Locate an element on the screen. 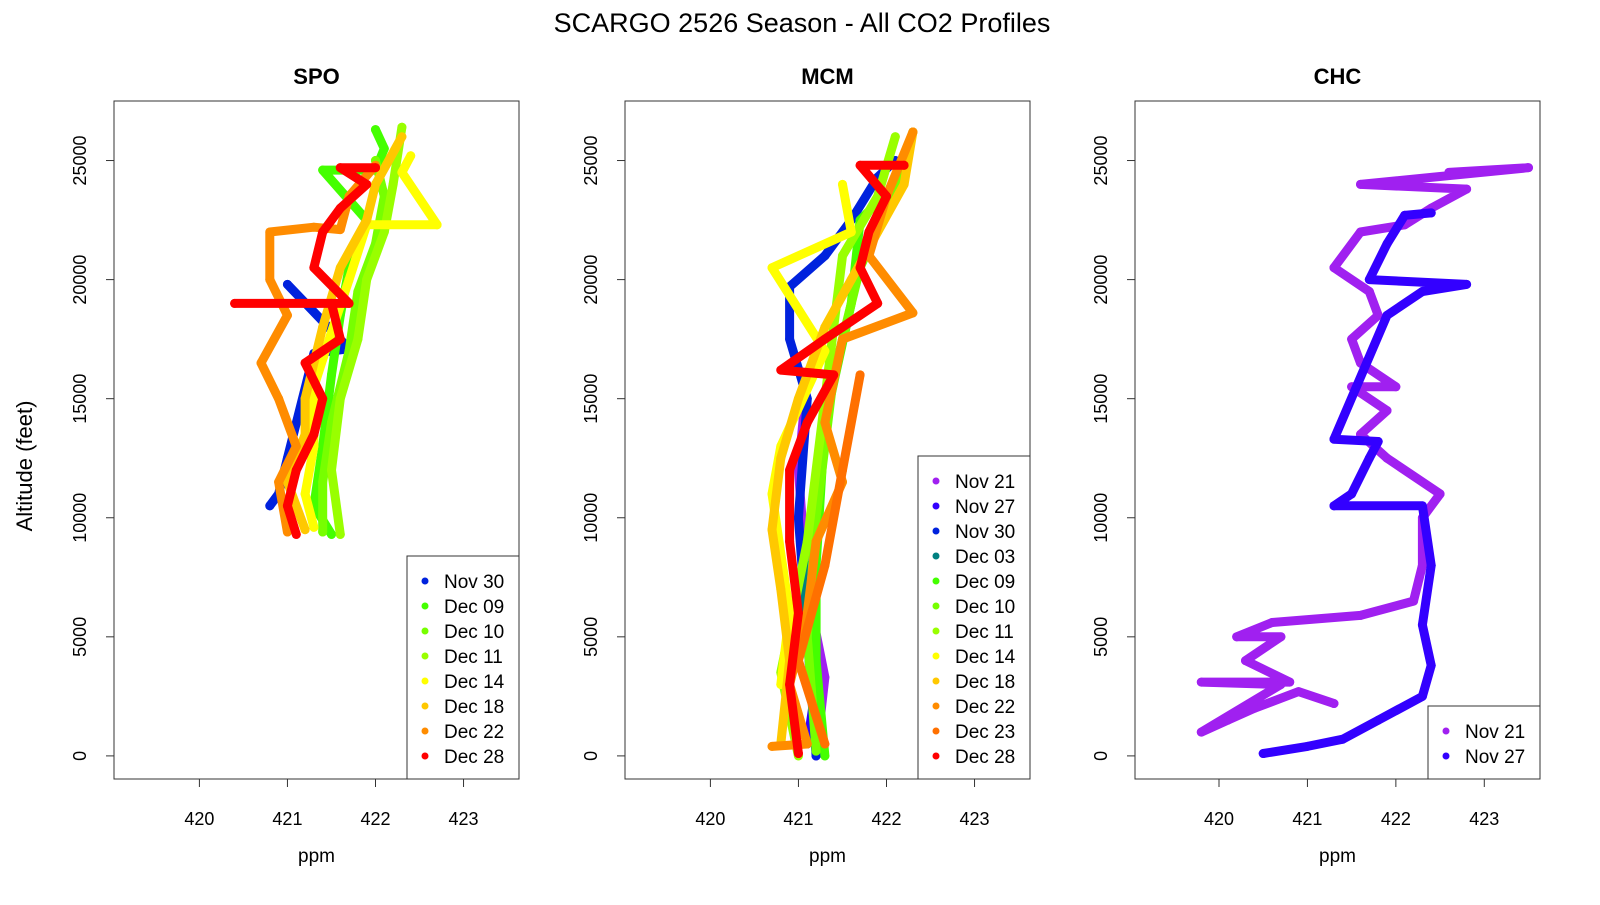 This screenshot has width=1600, height=905. legend-label: Dec 18 is located at coordinates (985, 682).